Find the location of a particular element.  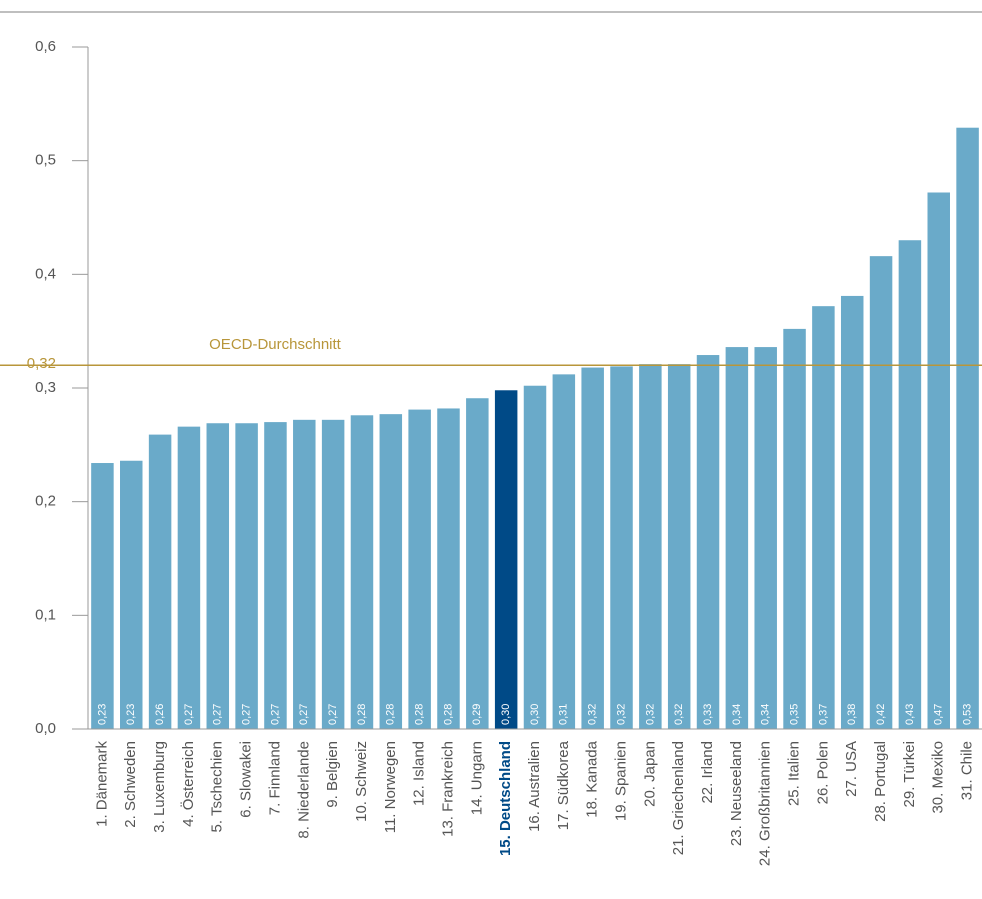

x-tick-label: 11. Norwegen is located at coordinates (390, 787).